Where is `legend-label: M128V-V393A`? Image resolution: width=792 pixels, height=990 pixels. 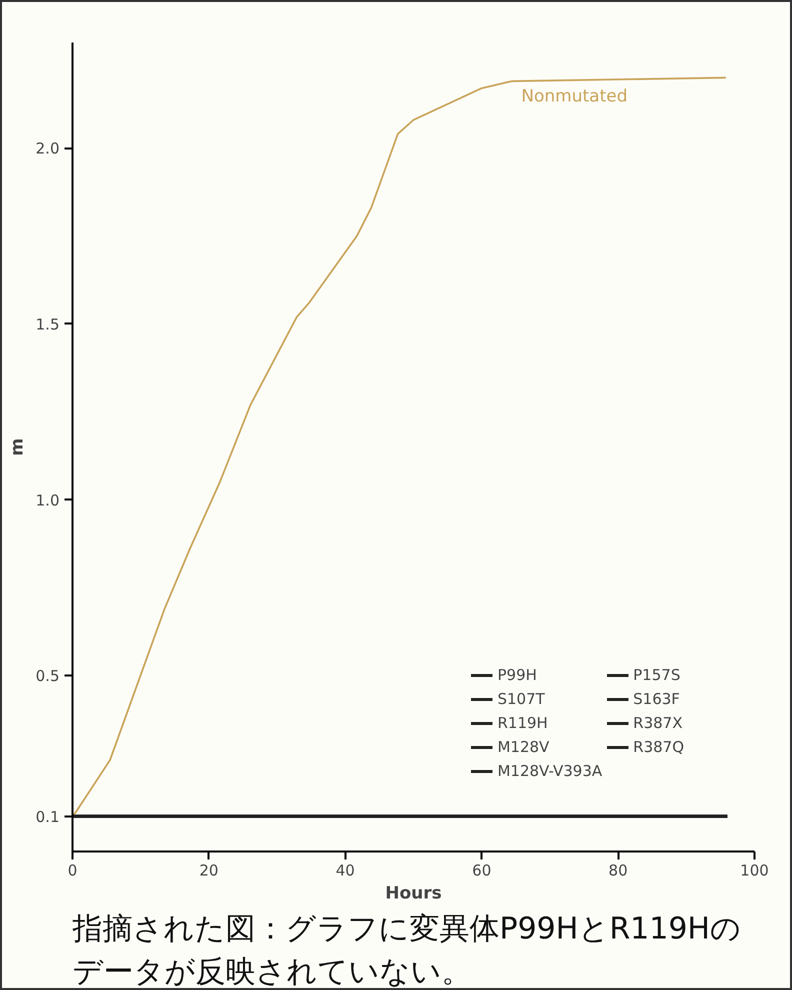
legend-label: M128V-V393A is located at coordinates (549, 771).